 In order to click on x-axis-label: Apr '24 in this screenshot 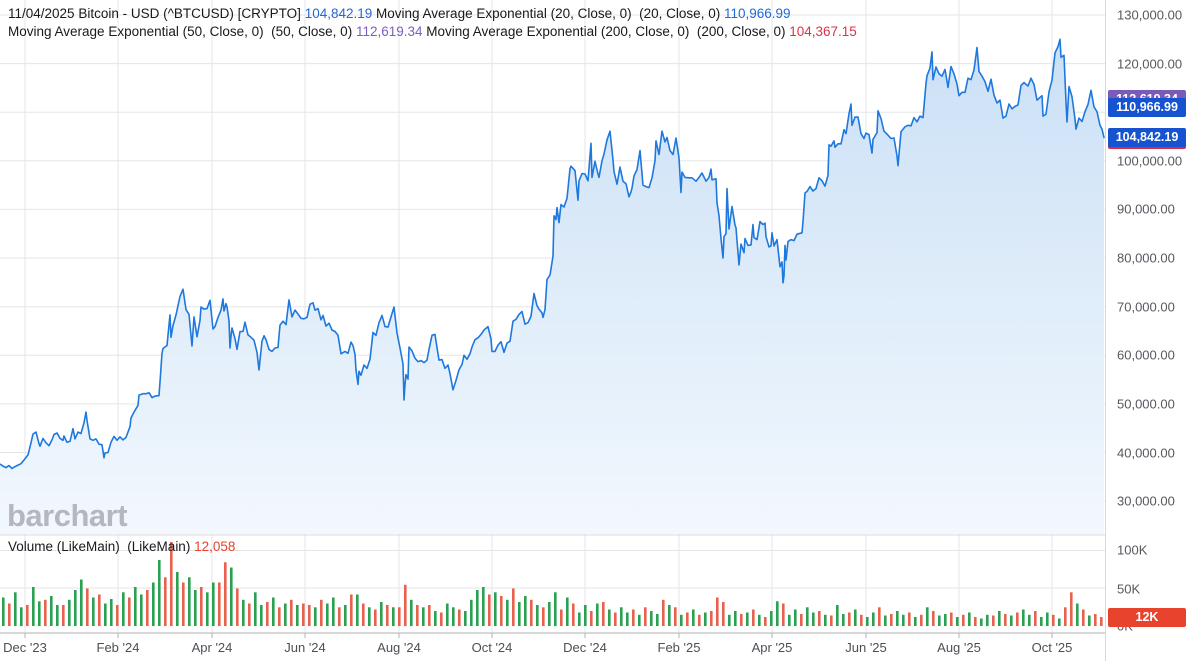, I will do `click(212, 647)`.